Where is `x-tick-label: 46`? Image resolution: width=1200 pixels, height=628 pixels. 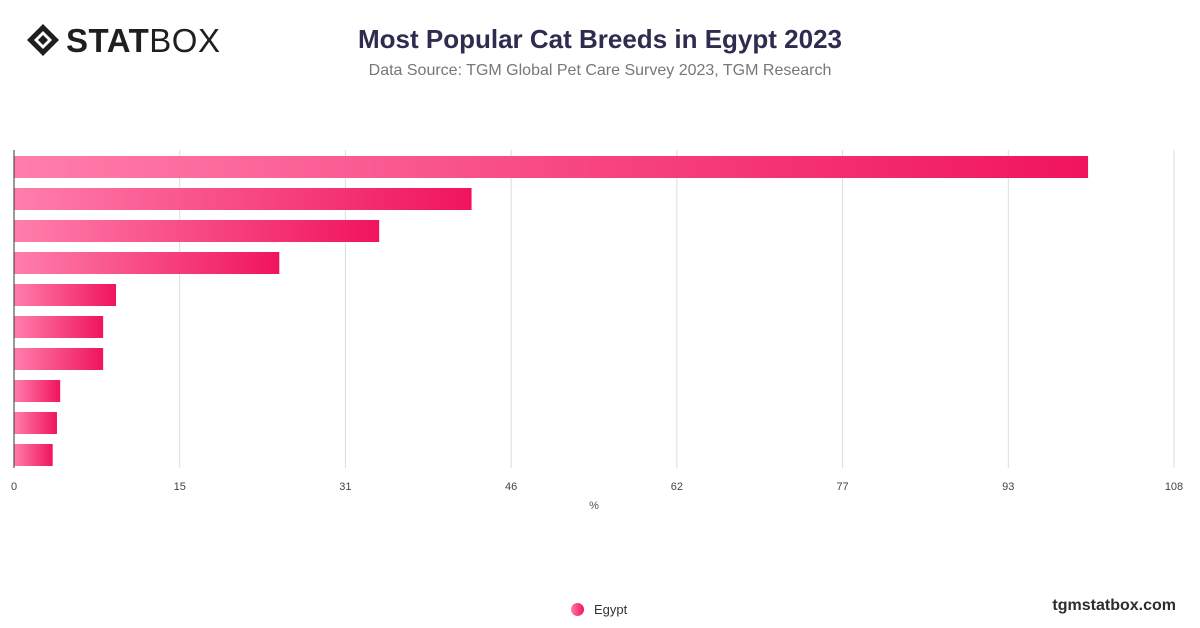
x-tick-label: 46 is located at coordinates (511, 487).